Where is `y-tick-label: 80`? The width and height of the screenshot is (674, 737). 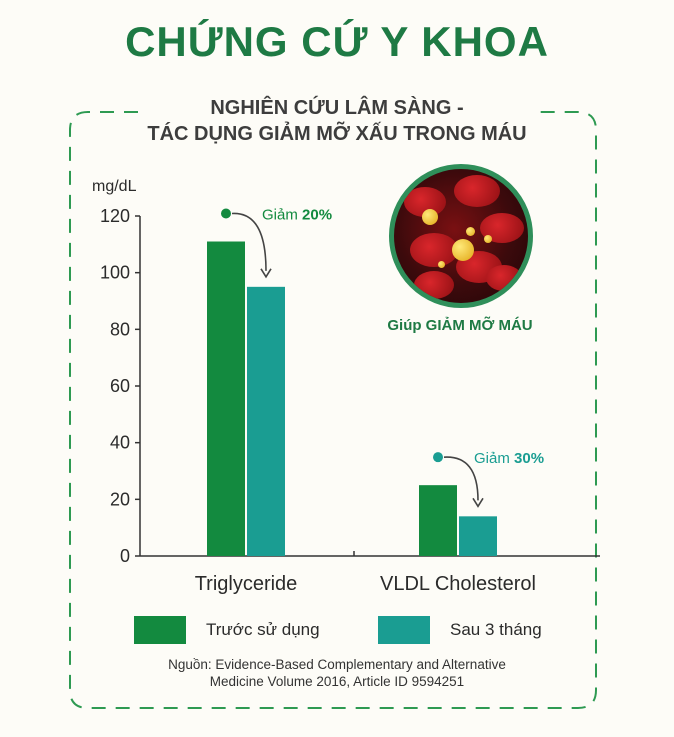 y-tick-label: 80 is located at coordinates (120, 329).